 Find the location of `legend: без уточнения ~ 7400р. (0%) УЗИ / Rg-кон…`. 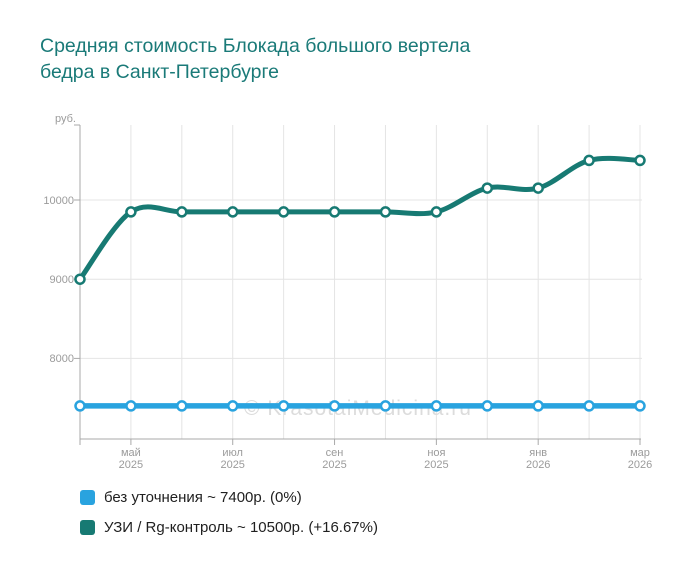

legend: без уточнения ~ 7400р. (0%) УЗИ / Rg-кон… is located at coordinates (229, 512).